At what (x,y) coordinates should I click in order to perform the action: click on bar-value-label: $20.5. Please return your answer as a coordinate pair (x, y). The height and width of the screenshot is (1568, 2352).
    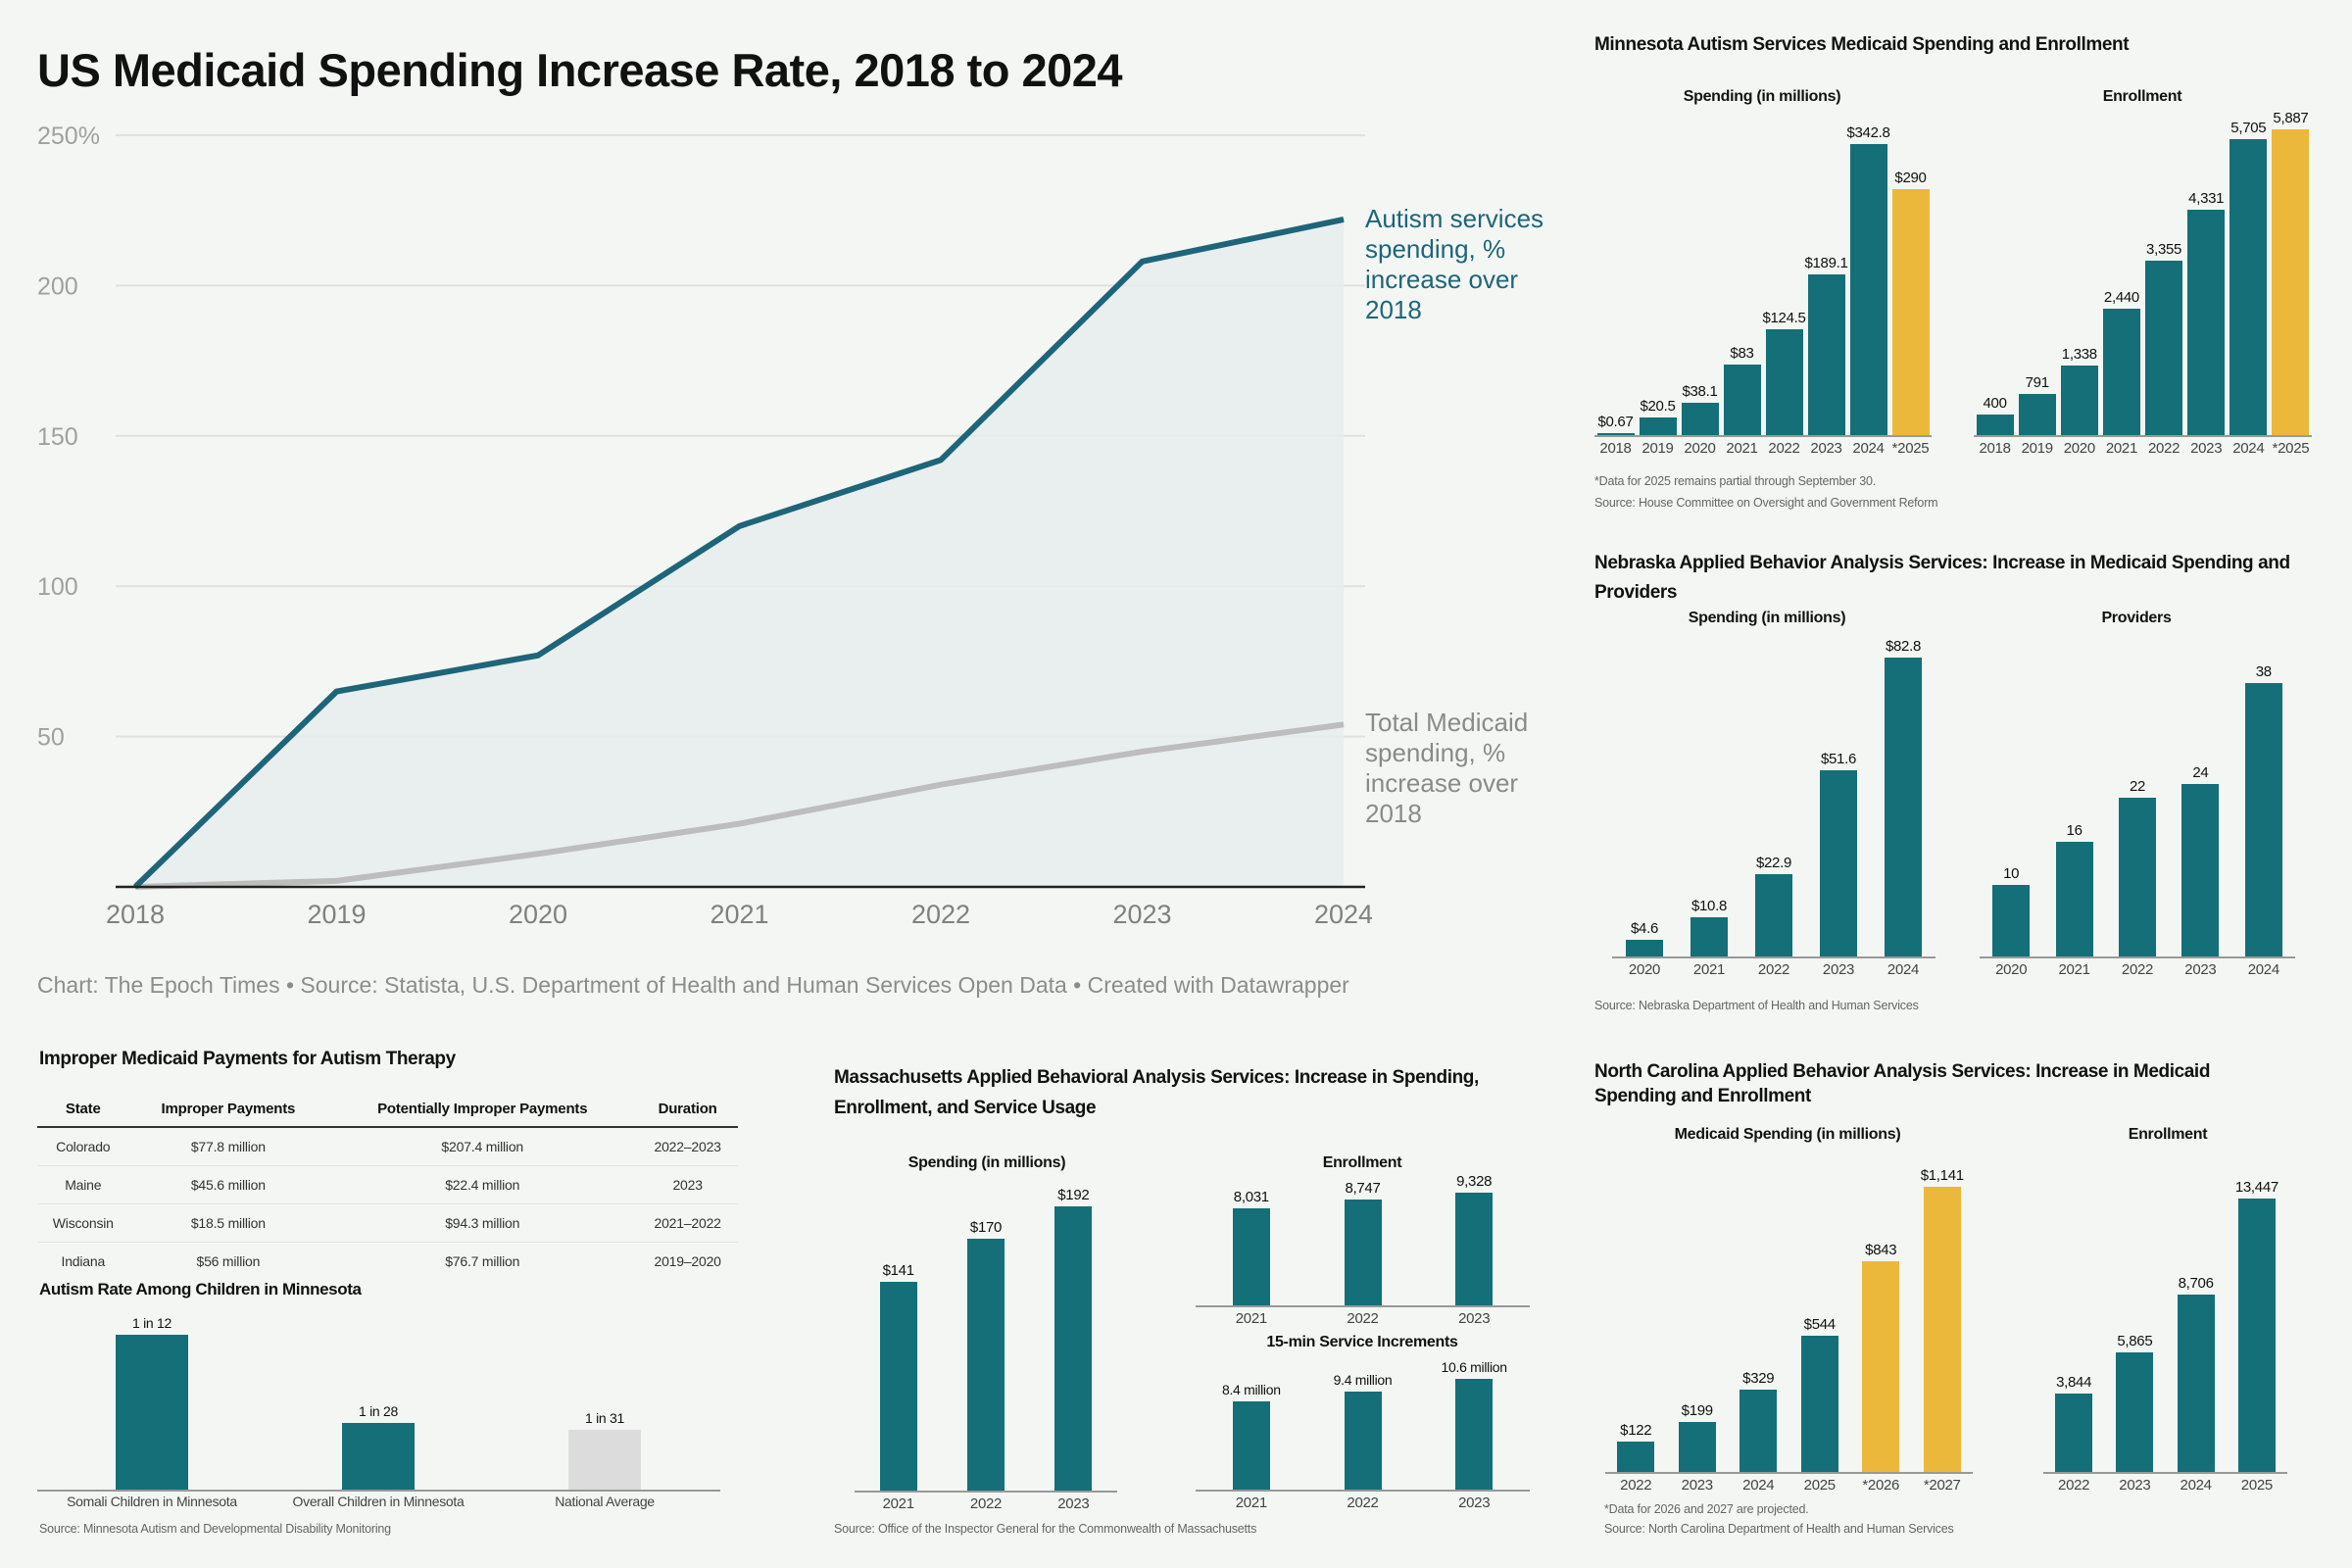
    Looking at the image, I should click on (1658, 407).